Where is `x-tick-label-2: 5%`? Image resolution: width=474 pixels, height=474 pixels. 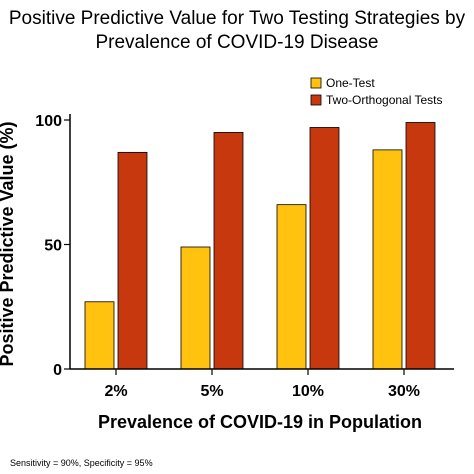 x-tick-label-2: 5% is located at coordinates (211, 391).